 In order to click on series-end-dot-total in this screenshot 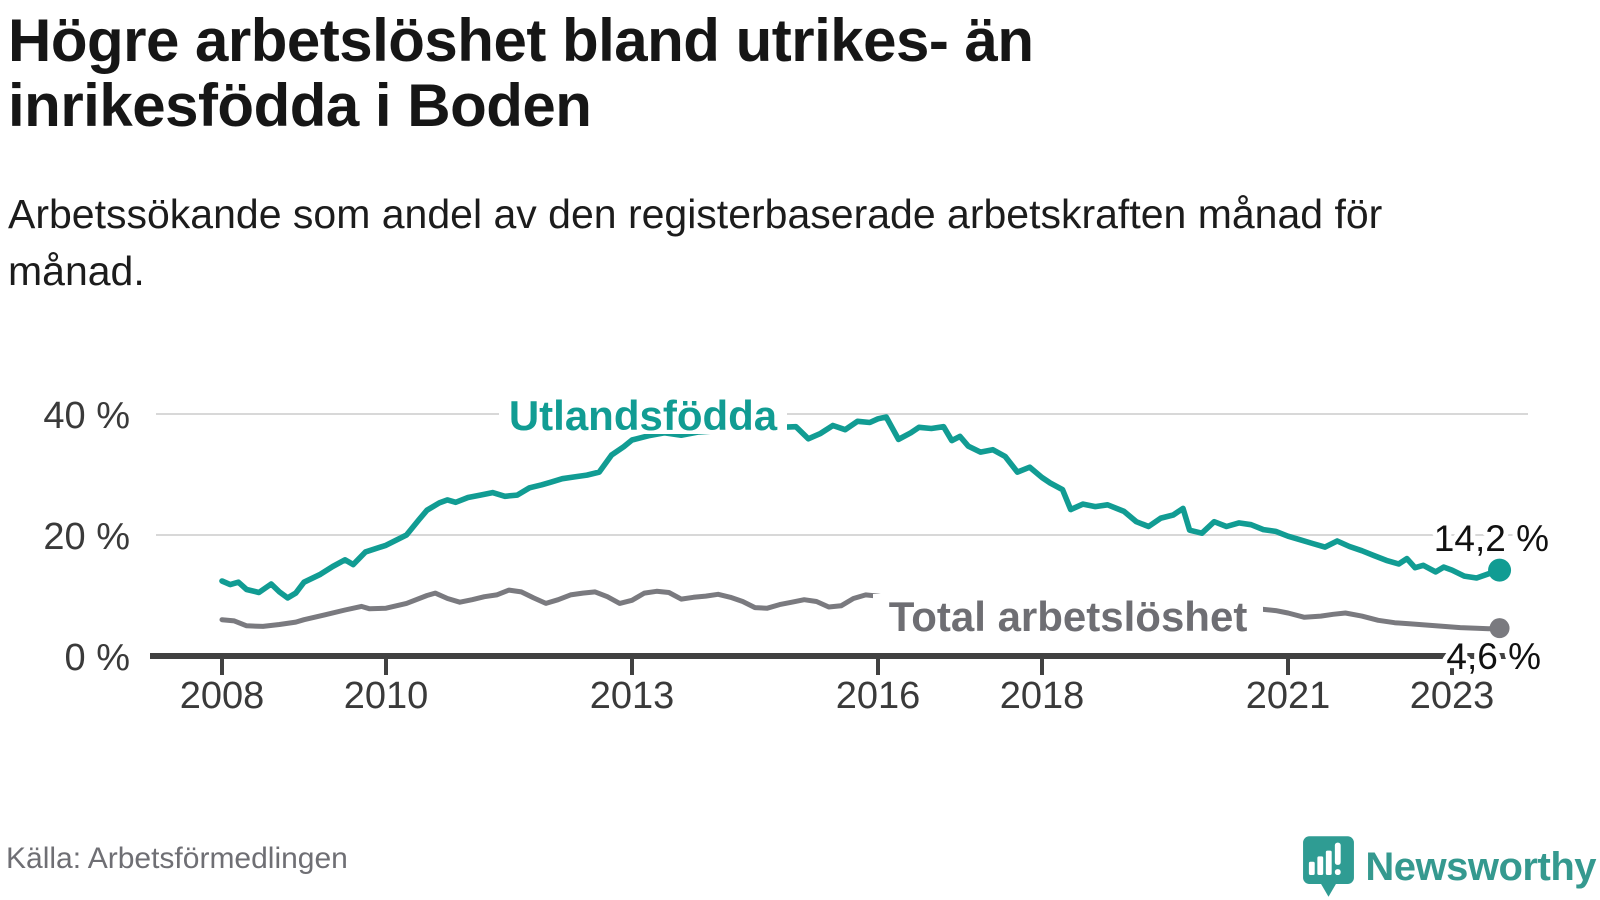, I will do `click(1499, 628)`.